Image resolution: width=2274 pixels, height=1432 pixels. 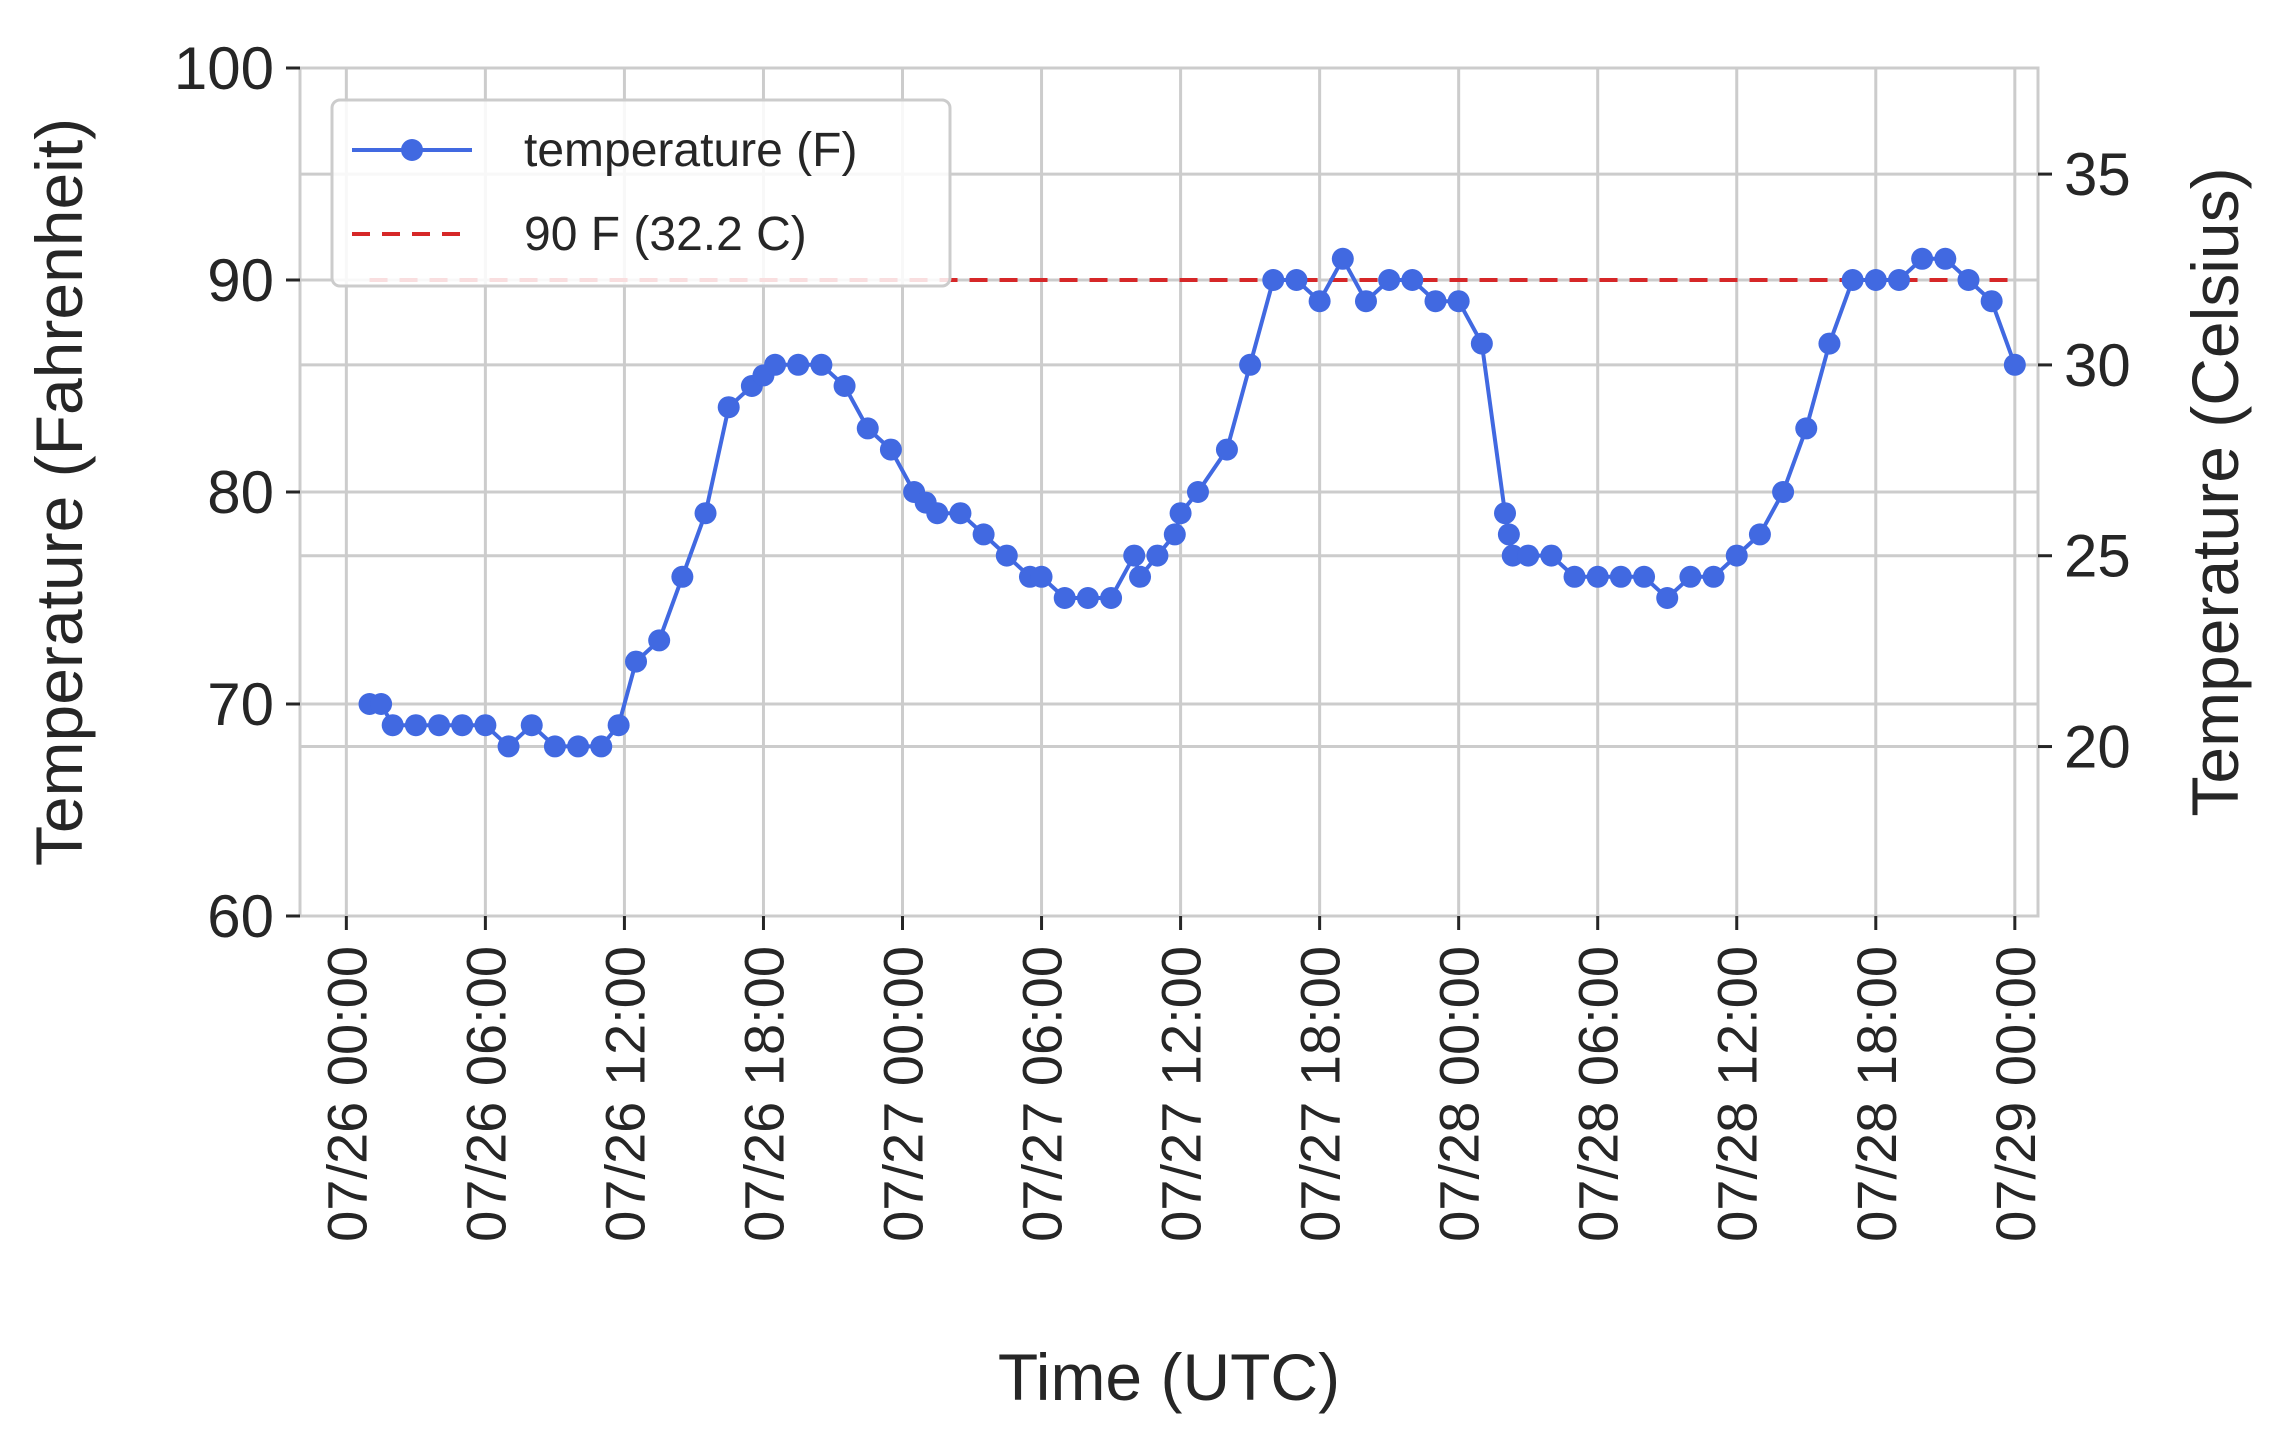 I want to click on x-tick-label: 07/28 12:00, so click(x=1737, y=1094).